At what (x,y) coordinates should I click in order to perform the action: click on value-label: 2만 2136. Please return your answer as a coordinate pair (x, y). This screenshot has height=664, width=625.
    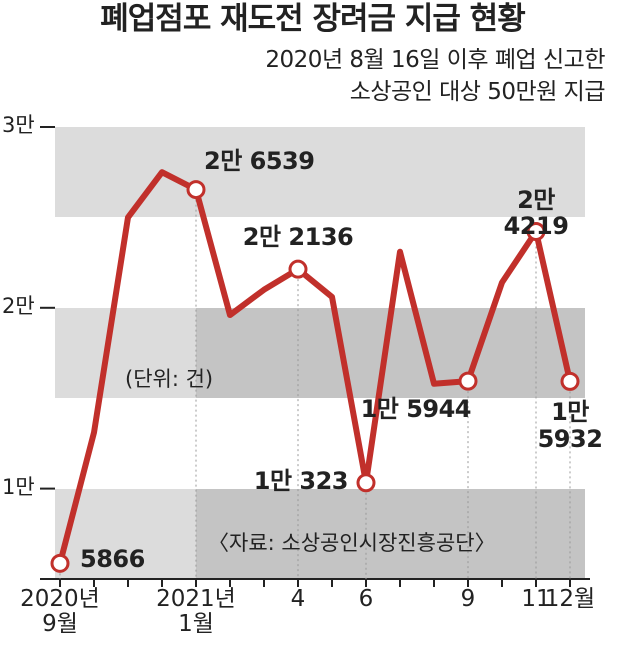
    Looking at the image, I should click on (298, 237).